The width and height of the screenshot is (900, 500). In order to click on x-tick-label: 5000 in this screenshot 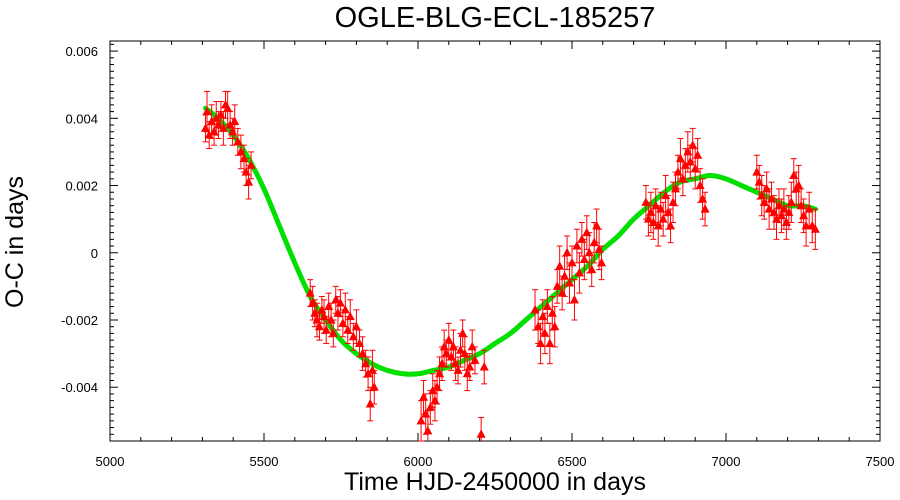, I will do `click(110, 461)`.